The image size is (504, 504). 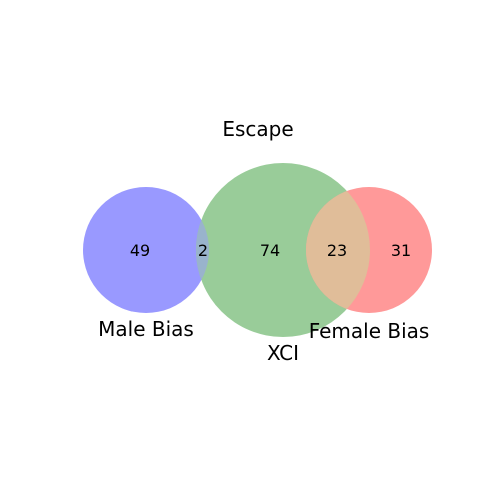 I want to click on region-label-xci-female: 23, so click(x=337, y=250).